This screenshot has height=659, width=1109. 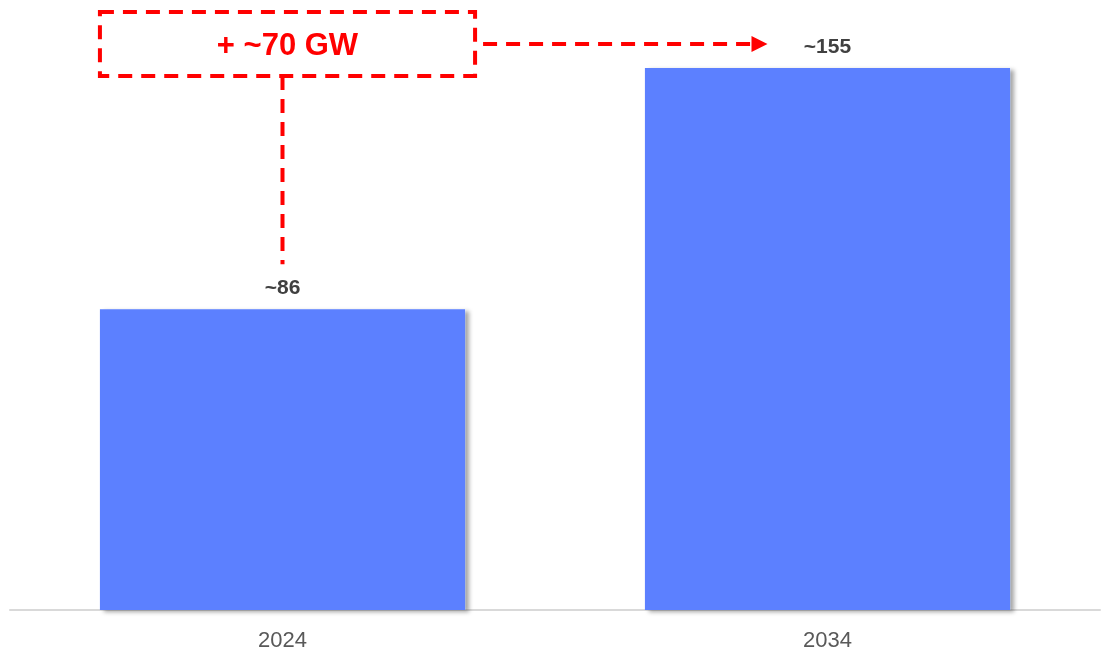 What do you see at coordinates (287, 44) in the screenshot?
I see `text: + ~70 GW` at bounding box center [287, 44].